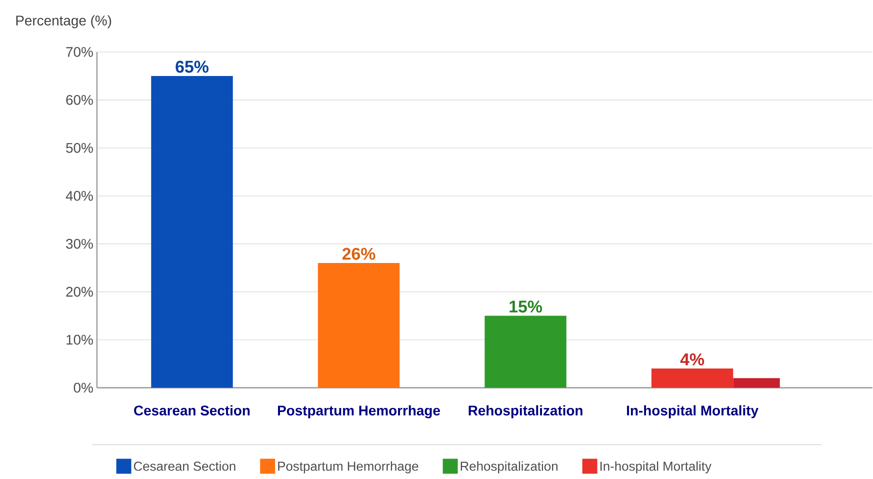 The height and width of the screenshot is (479, 873). What do you see at coordinates (509, 467) in the screenshot?
I see `legend-label: Rehospitalization` at bounding box center [509, 467].